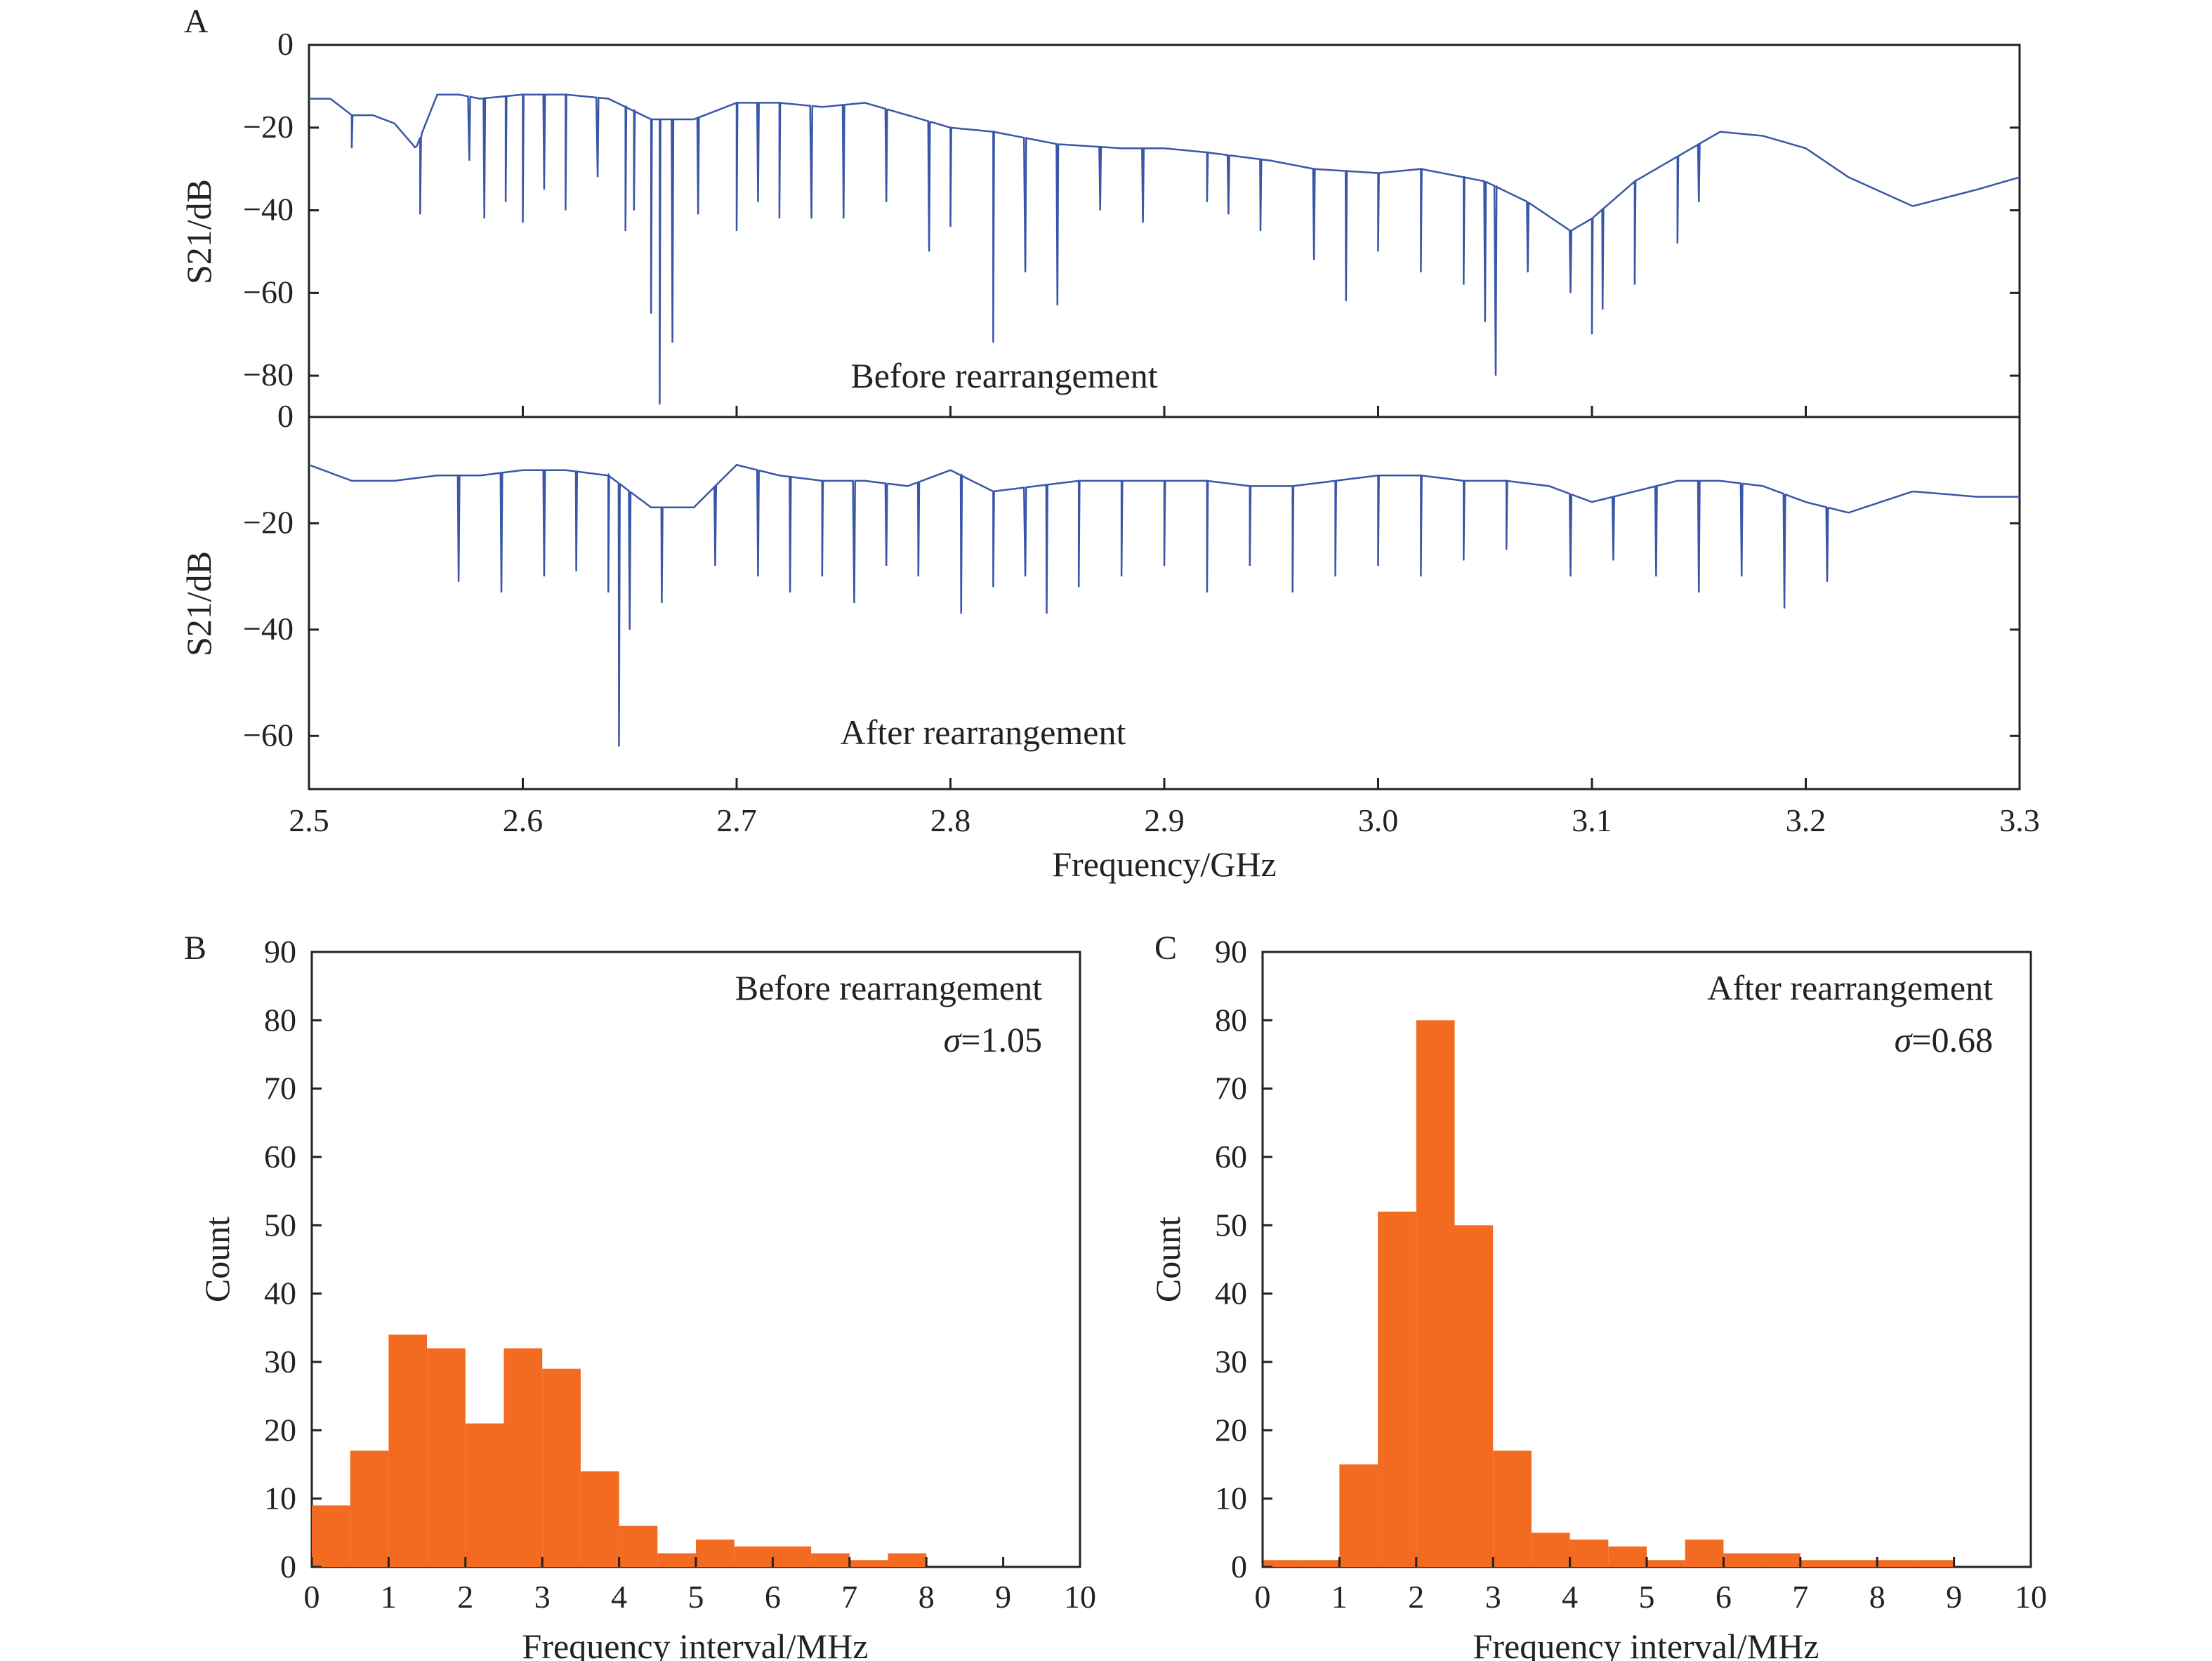 This screenshot has height=1661, width=2212. I want to click on xlabel-interval-b: Frequency interval/MHz, so click(695, 1644).